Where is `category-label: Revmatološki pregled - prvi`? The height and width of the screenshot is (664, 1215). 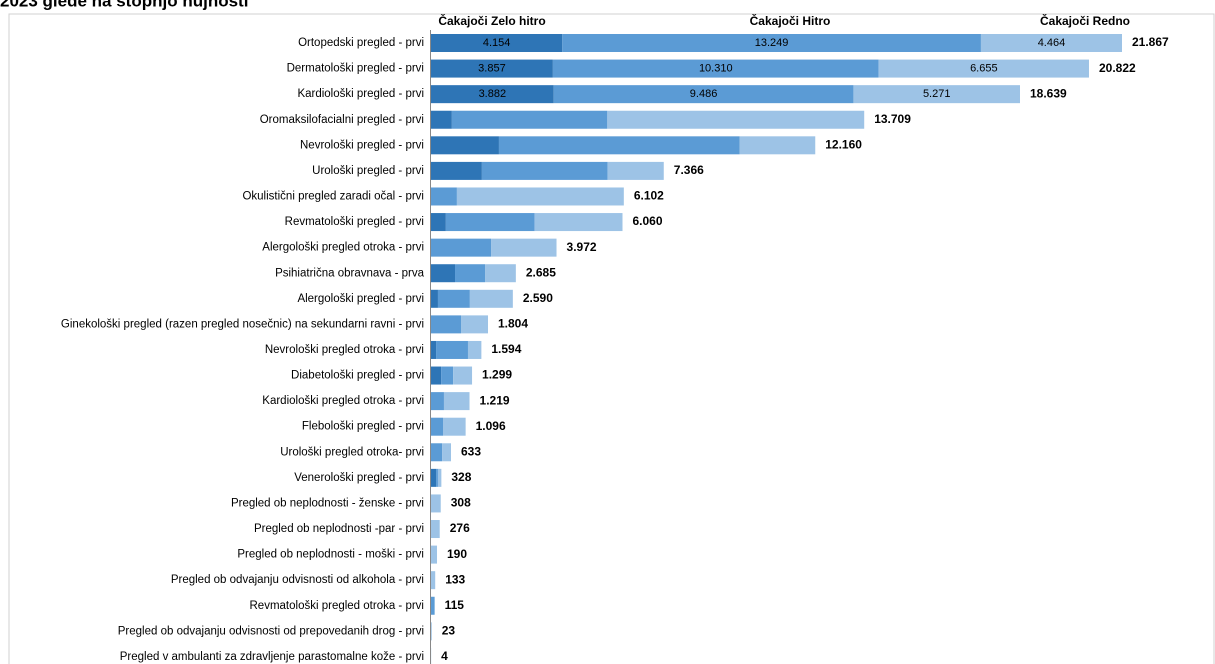 category-label: Revmatološki pregled - prvi is located at coordinates (354, 222).